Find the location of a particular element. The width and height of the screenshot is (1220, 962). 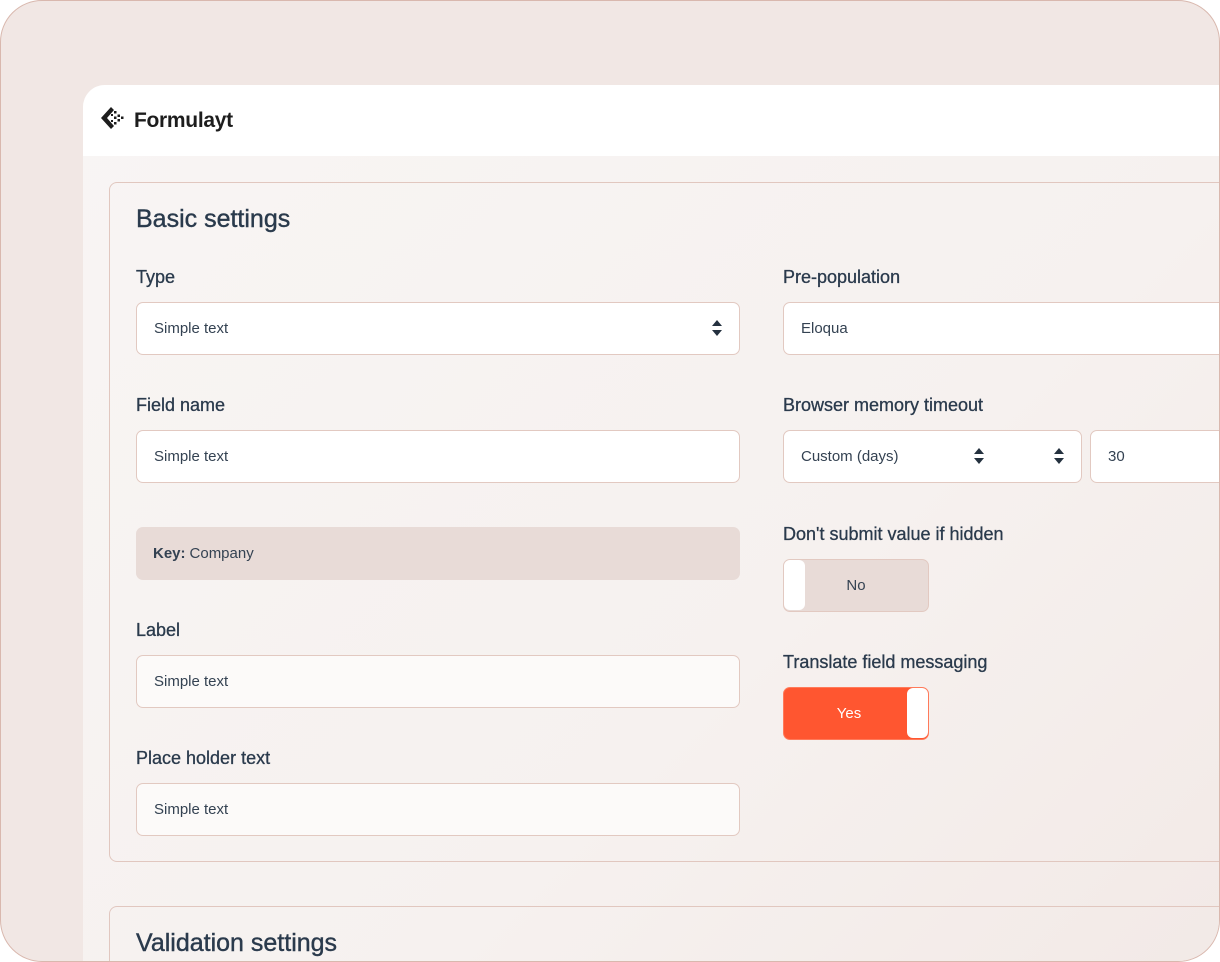

translate-messaging-label: Translate field messaging is located at coordinates (885, 662).